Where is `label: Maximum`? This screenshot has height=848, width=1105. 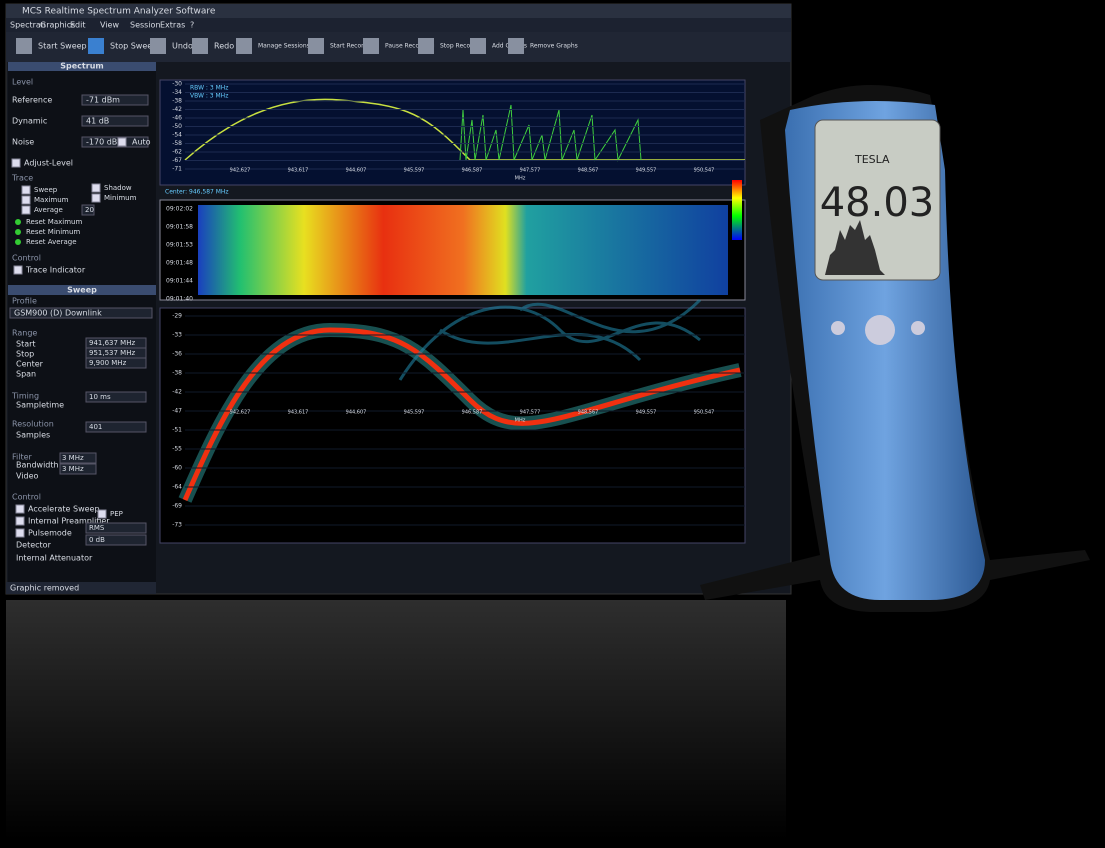
label: Maximum is located at coordinates (51, 200).